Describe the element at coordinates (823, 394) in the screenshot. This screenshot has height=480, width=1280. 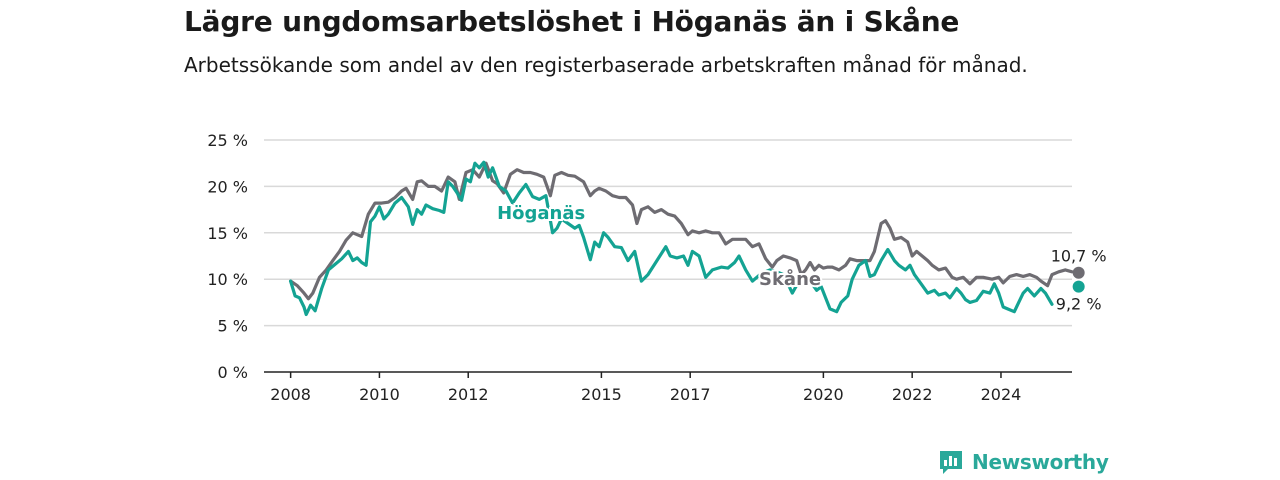
I see `x-tick-label: 2020` at that location.